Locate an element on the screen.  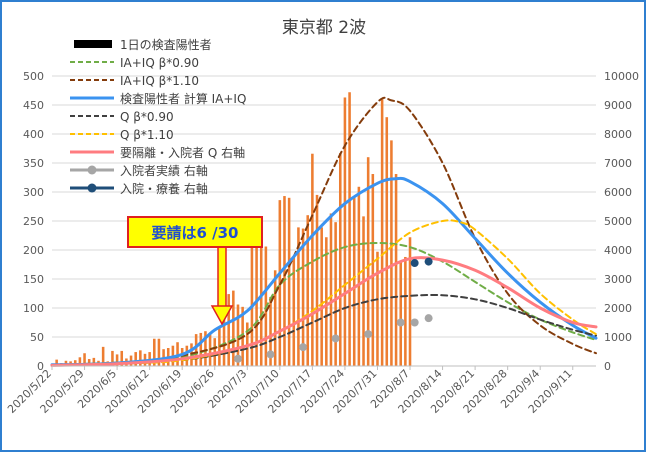
chart-title: 東京都 2波 is located at coordinates (324, 28).